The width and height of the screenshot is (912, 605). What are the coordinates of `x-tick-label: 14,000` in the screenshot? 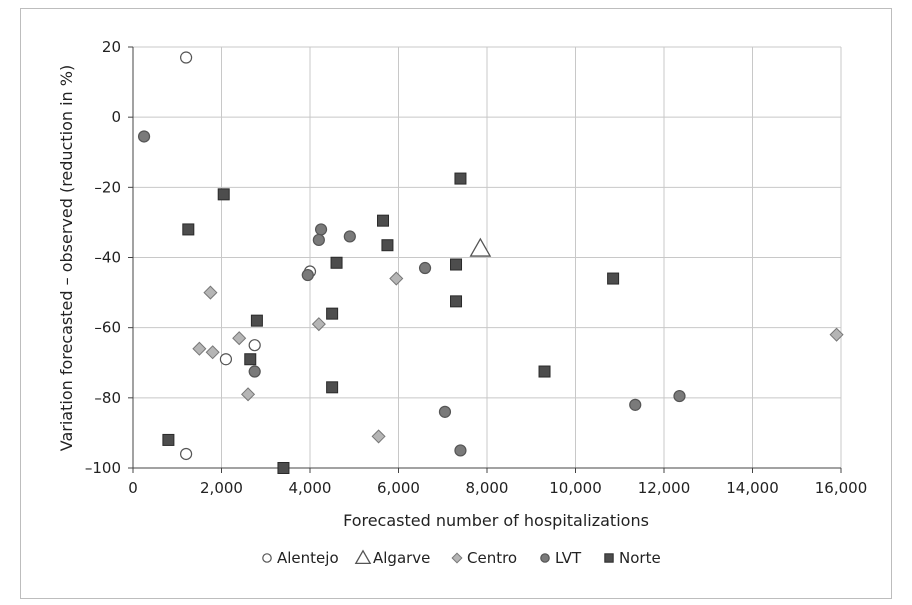 It's located at (752, 488).